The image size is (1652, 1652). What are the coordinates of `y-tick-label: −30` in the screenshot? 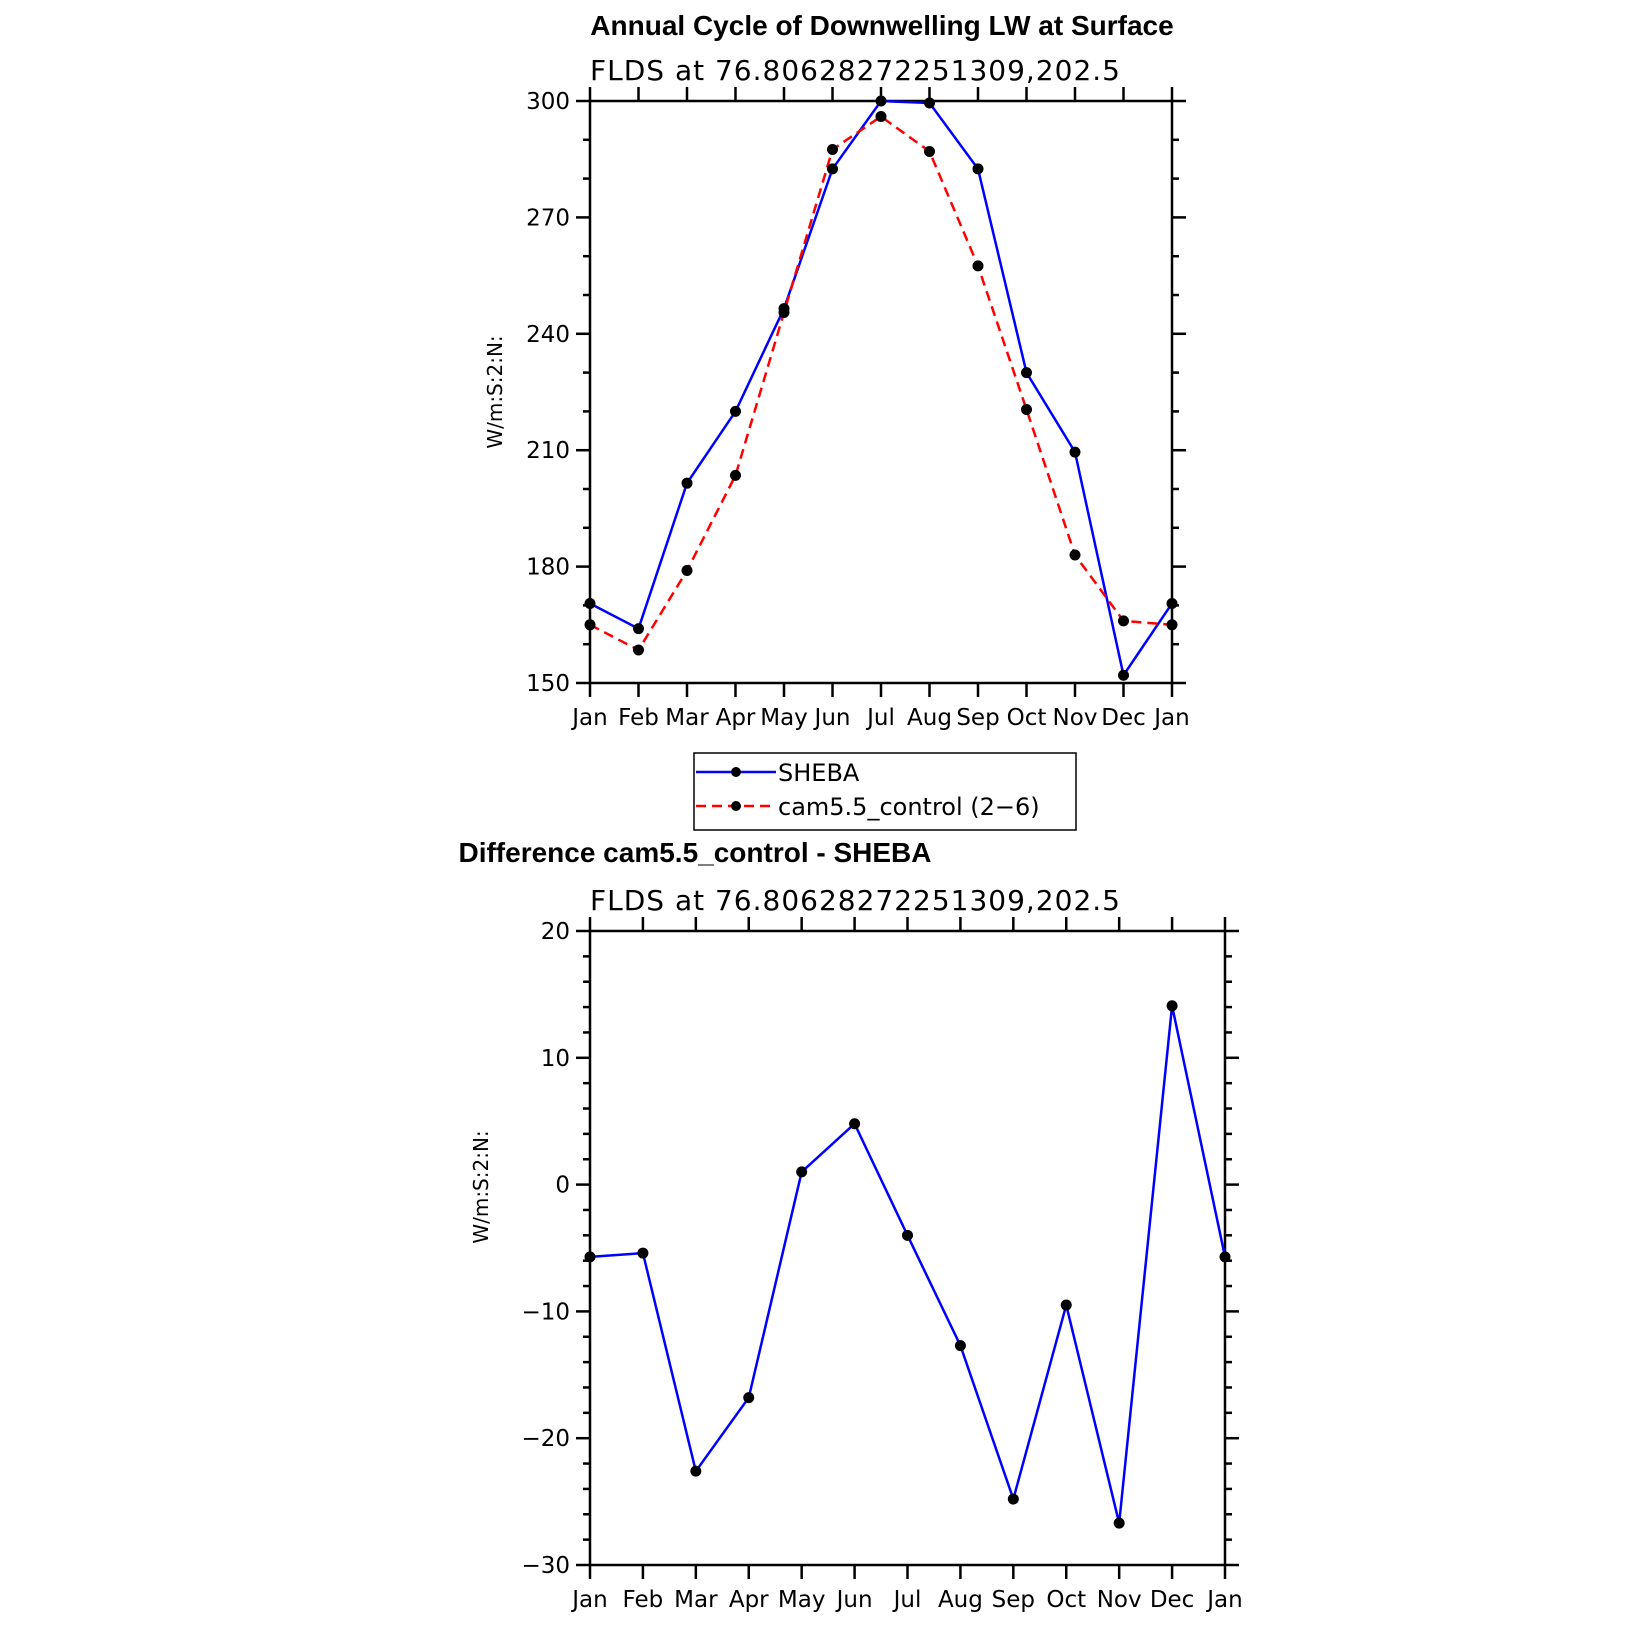 It's located at (545, 1566).